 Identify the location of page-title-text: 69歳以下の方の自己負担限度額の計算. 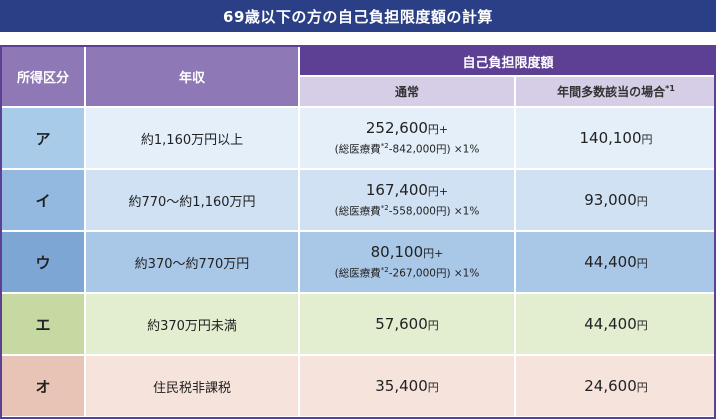
(358, 16).